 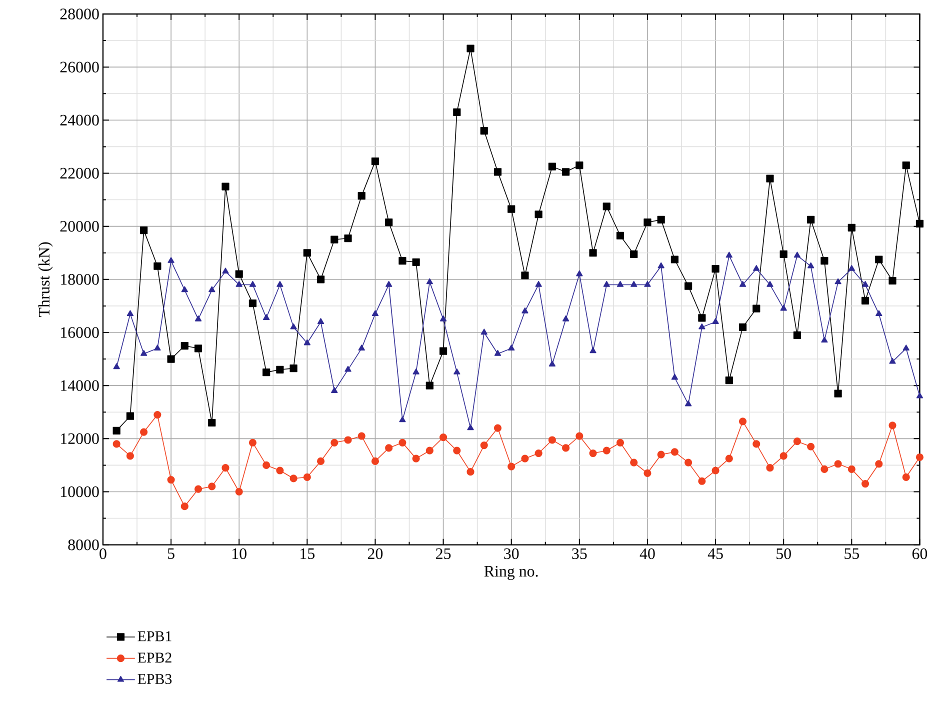 I want to click on legend-label: EPB3, so click(x=155, y=679).